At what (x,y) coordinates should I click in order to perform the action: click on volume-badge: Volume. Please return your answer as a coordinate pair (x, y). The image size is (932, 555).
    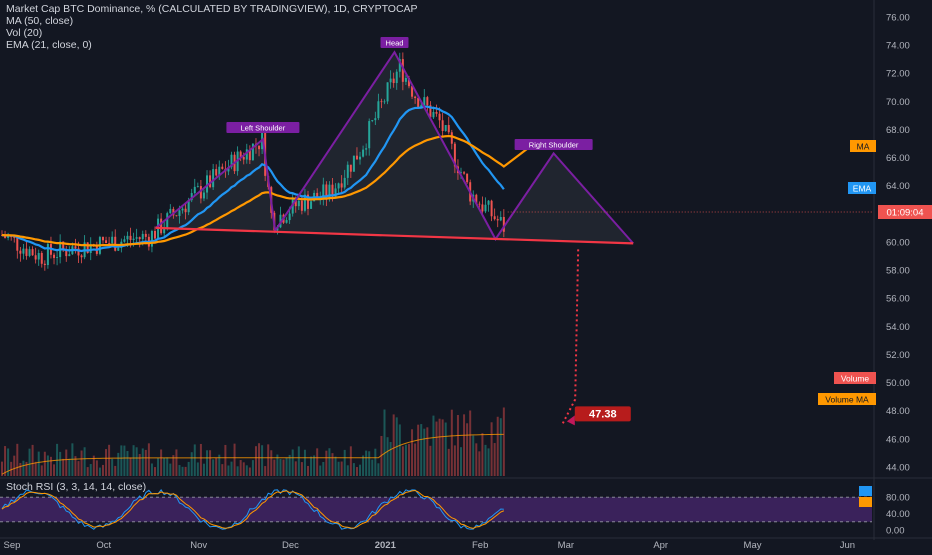
    Looking at the image, I should click on (855, 379).